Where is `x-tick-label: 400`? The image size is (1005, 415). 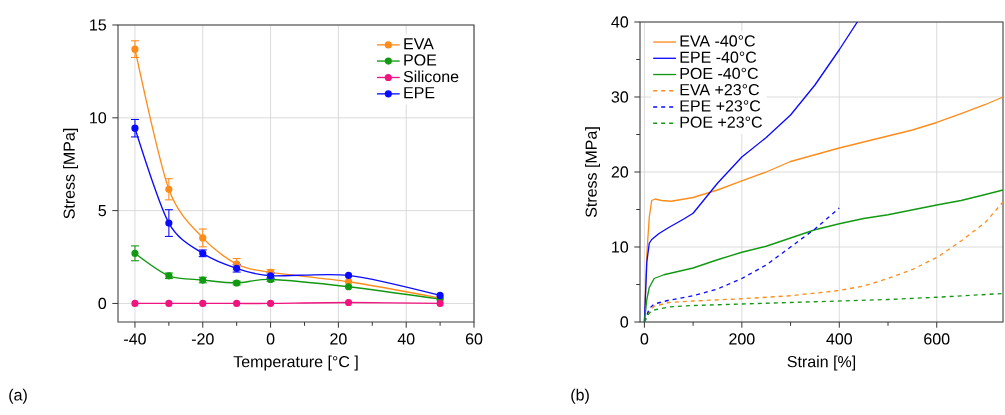 x-tick-label: 400 is located at coordinates (839, 339).